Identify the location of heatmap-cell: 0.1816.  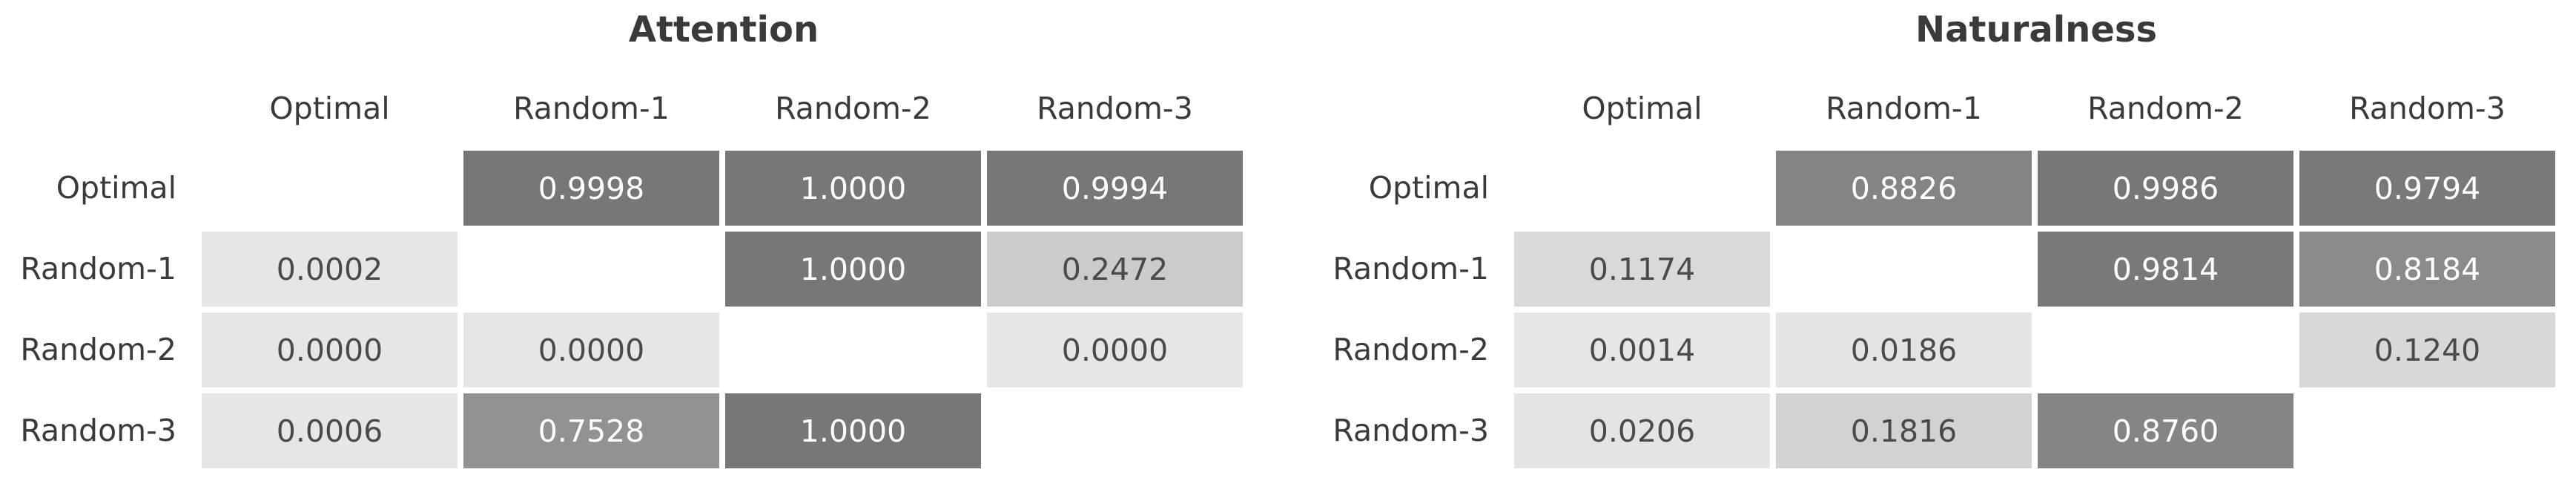
(1904, 431).